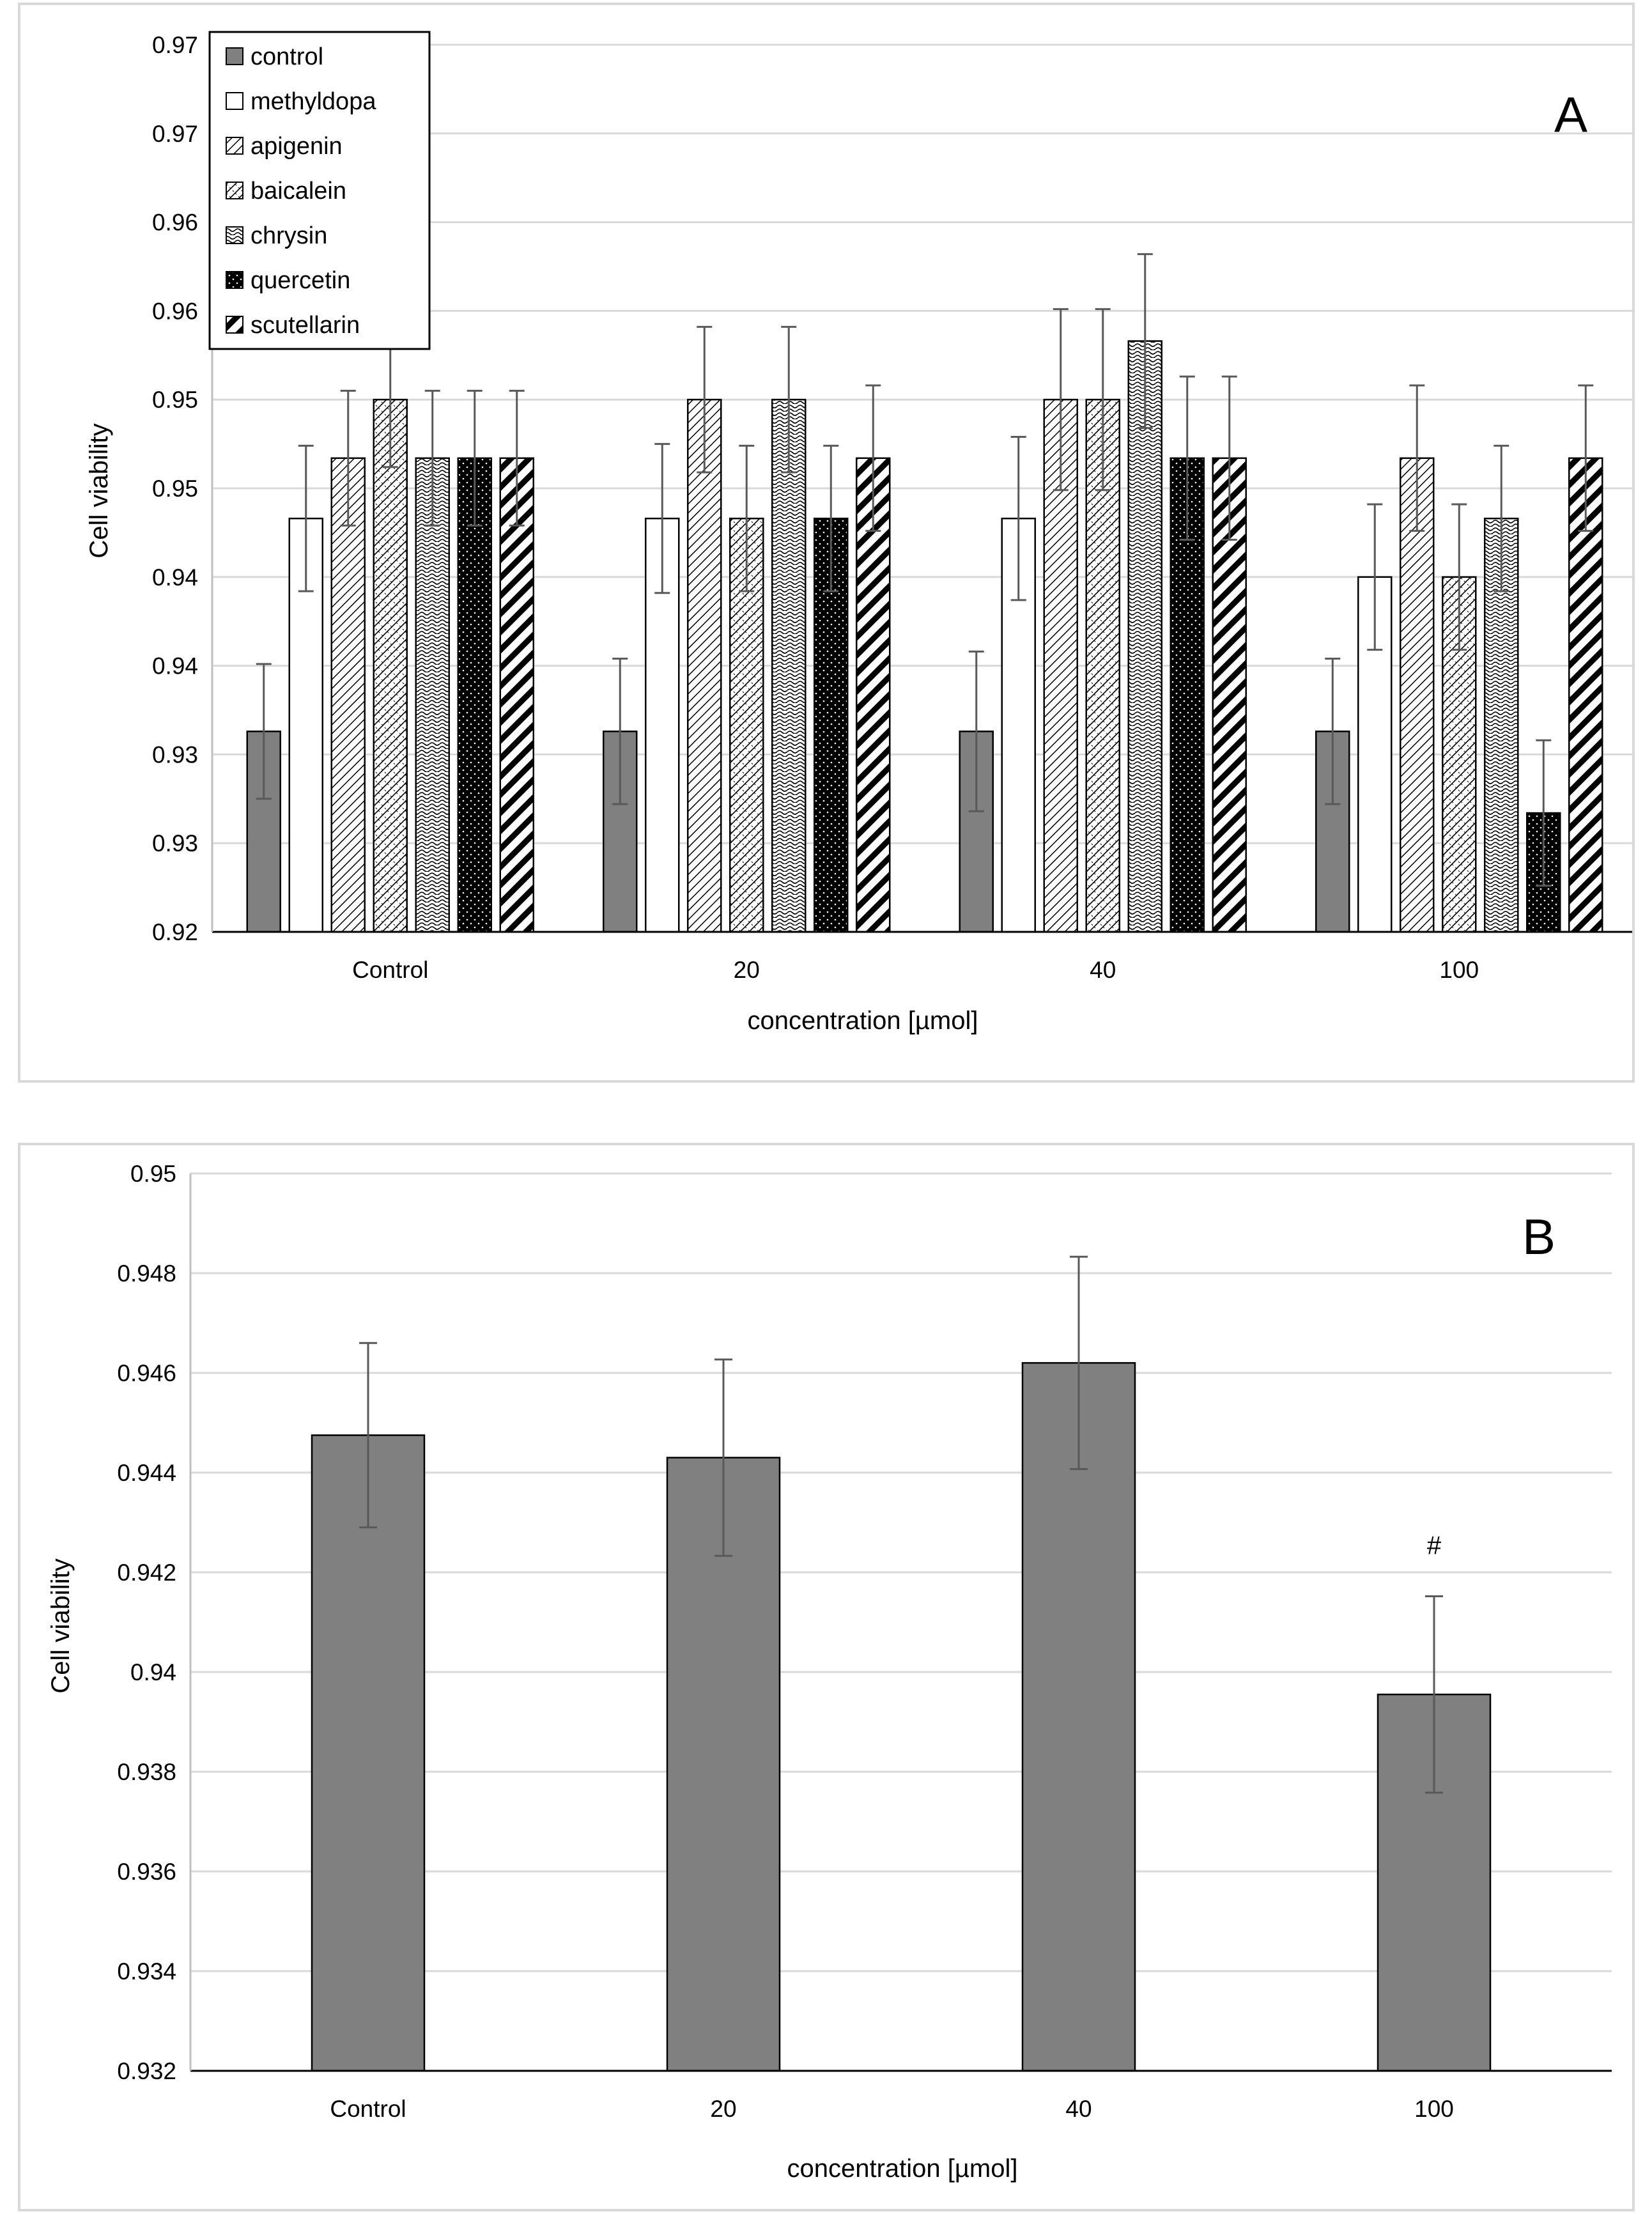 The width and height of the screenshot is (1652, 2214). I want to click on y-tick-label: 0.948, so click(146, 1273).